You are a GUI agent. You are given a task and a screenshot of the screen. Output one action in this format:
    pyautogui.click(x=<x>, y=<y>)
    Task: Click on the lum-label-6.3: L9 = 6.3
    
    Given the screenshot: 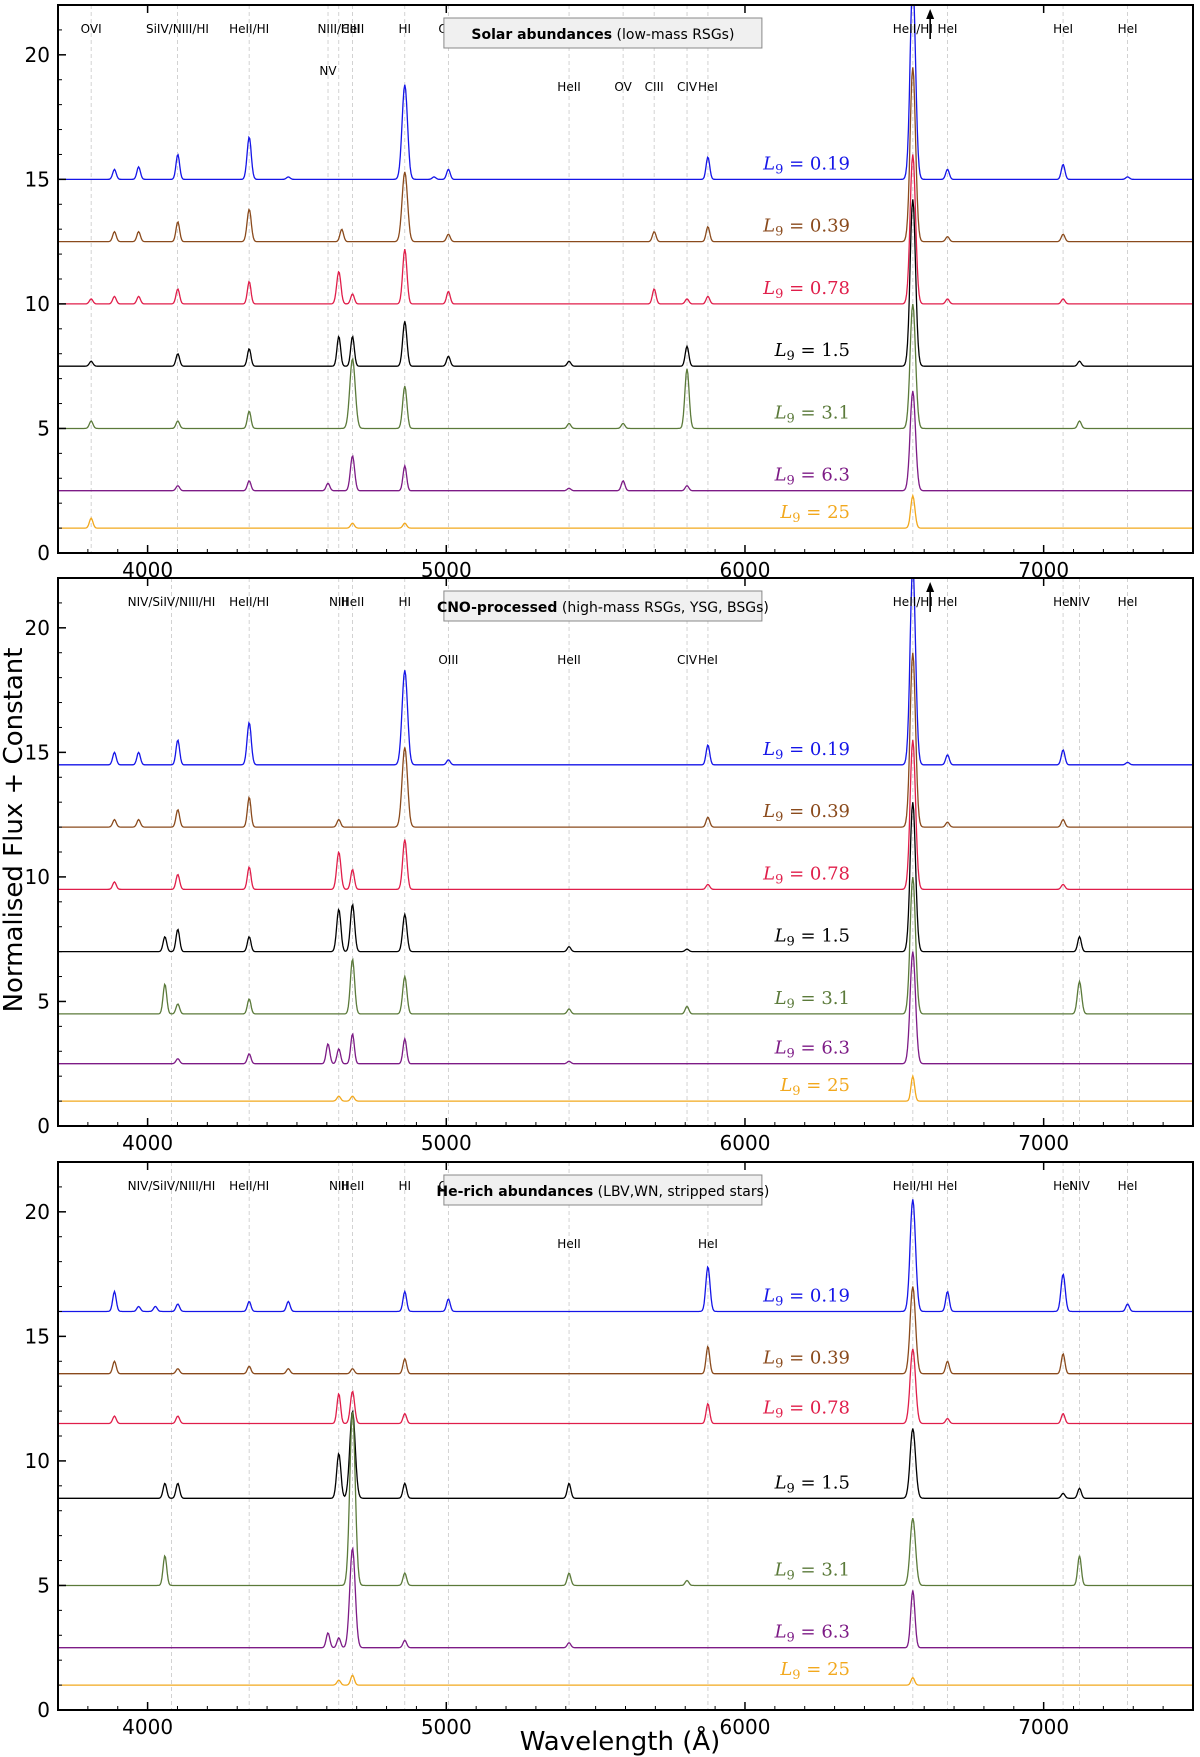 What is the action you would take?
    pyautogui.click(x=812, y=1050)
    